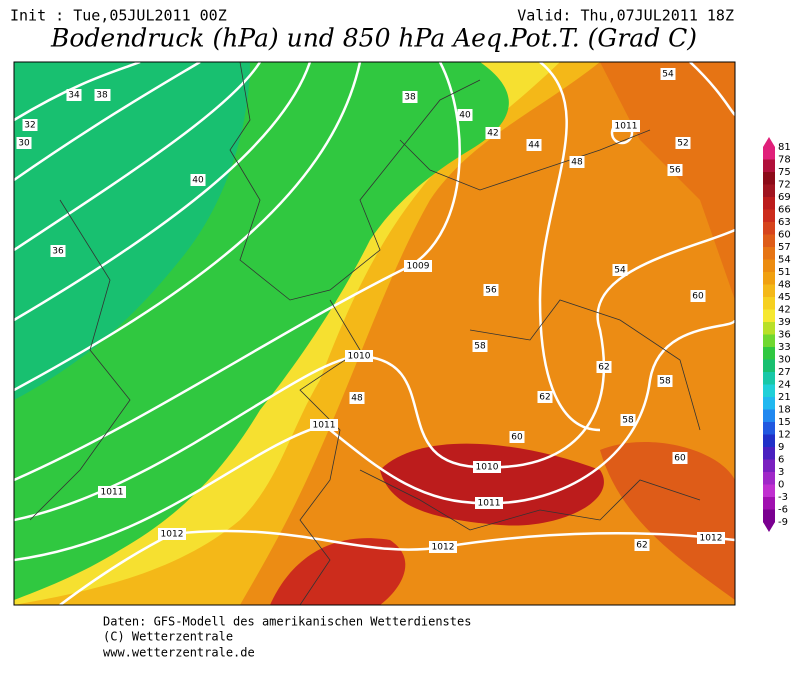 The height and width of the screenshot is (675, 803). Describe the element at coordinates (784, 372) in the screenshot. I see `legend-tick: 27` at that location.